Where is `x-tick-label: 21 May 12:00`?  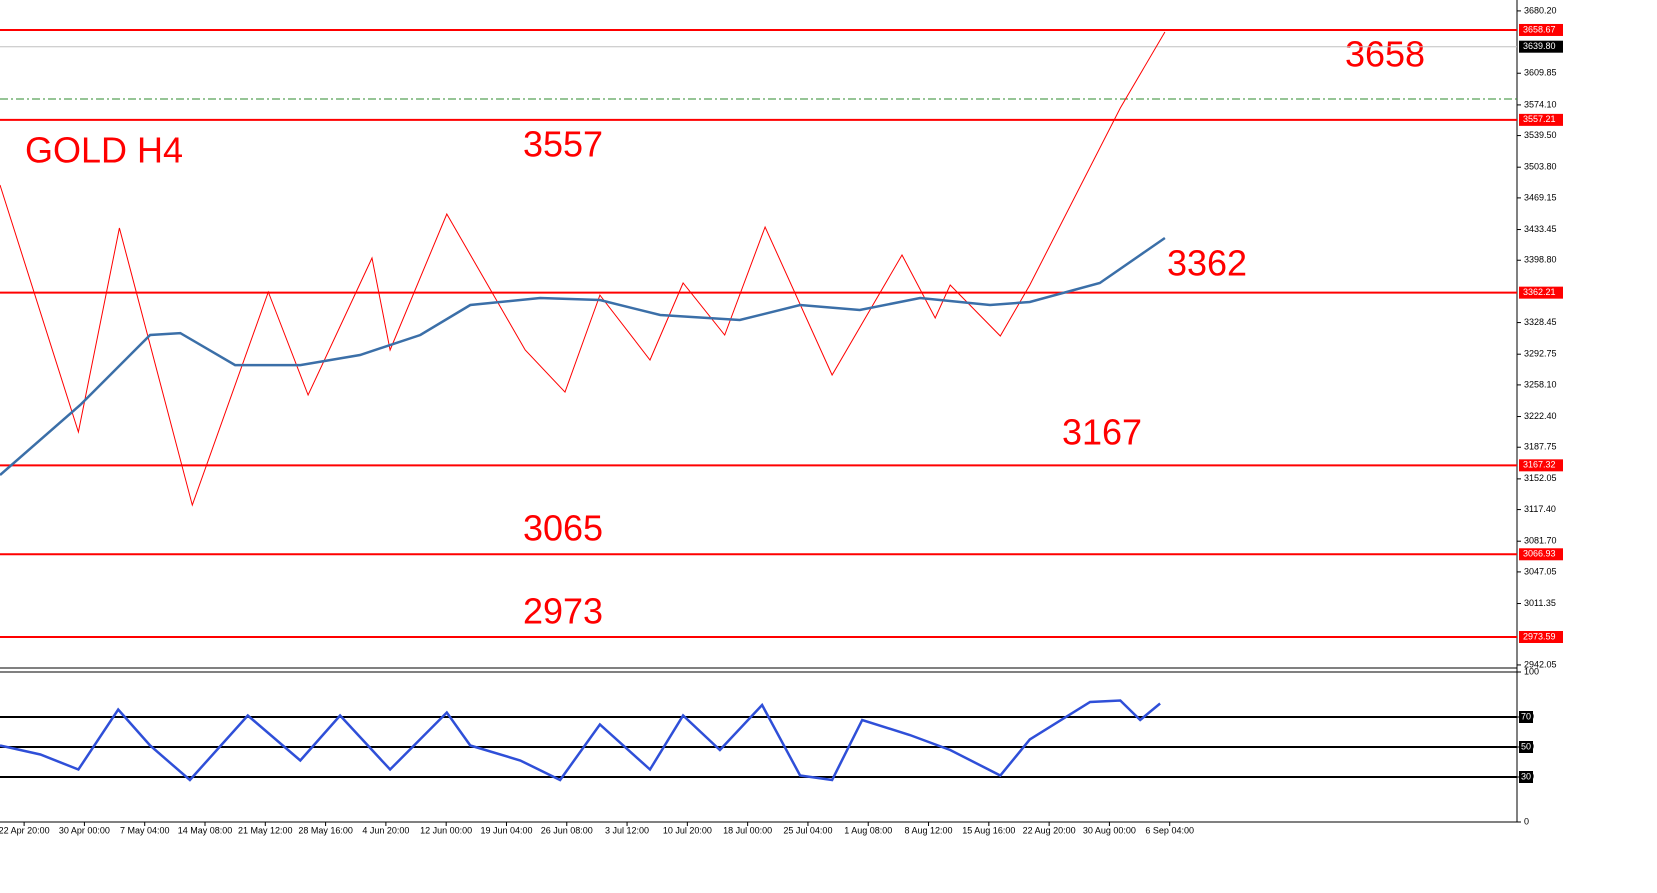 x-tick-label: 21 May 12:00 is located at coordinates (265, 830).